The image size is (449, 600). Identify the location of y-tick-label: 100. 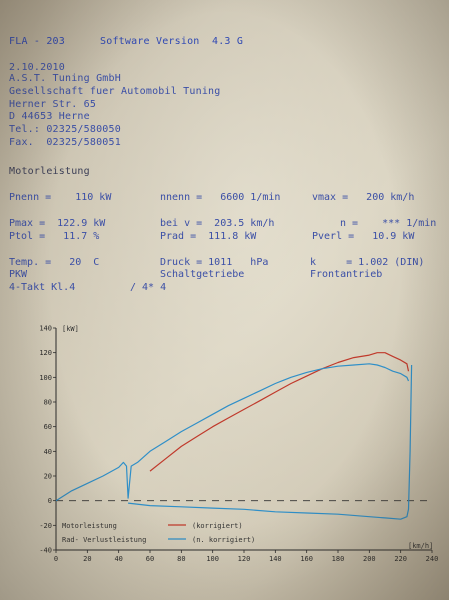
(45, 378).